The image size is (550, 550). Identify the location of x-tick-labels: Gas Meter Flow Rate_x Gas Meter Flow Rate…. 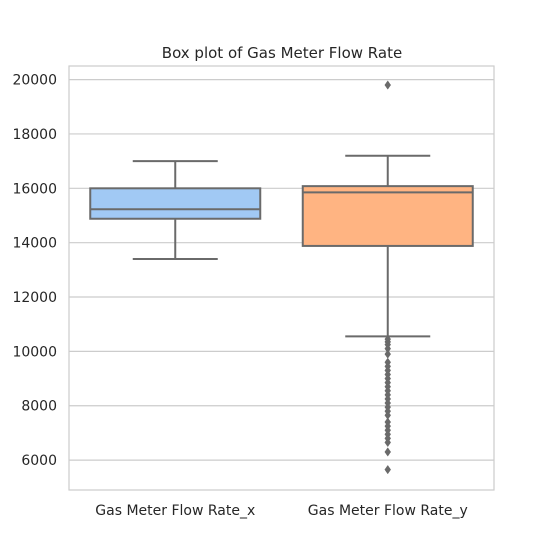
(281, 511).